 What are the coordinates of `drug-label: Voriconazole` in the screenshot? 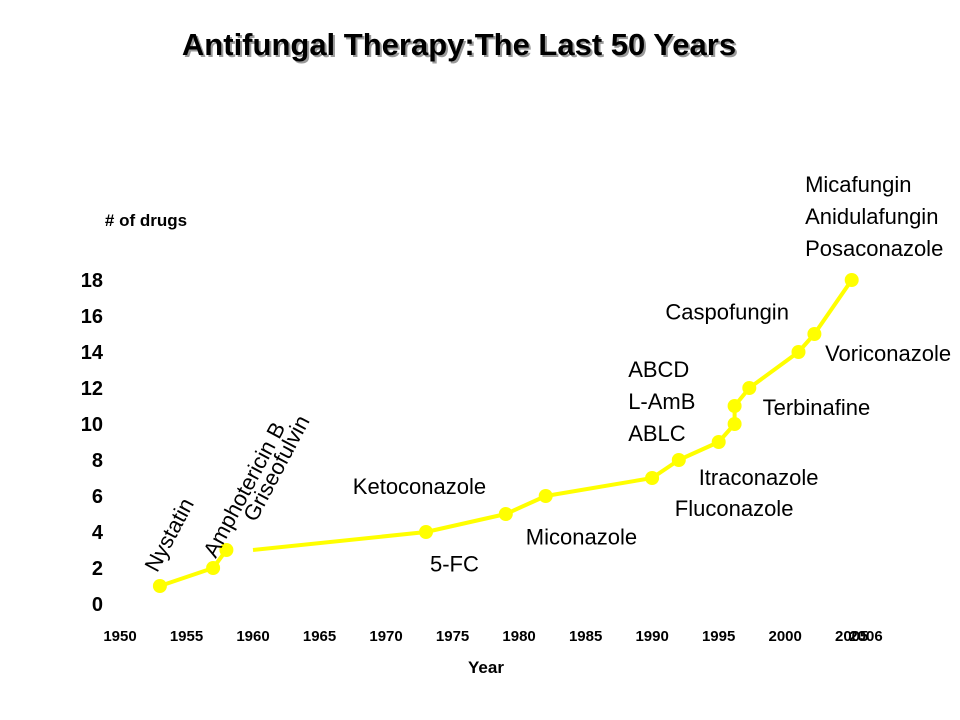 It's located at (888, 353).